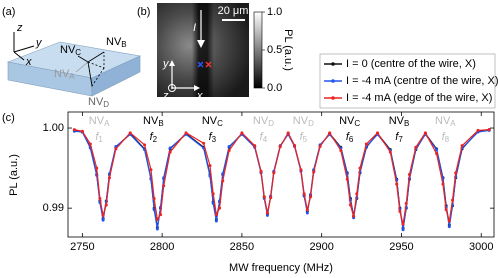 The image size is (498, 278). I want to click on colorbar-tick-label: 0.5, so click(274, 50).